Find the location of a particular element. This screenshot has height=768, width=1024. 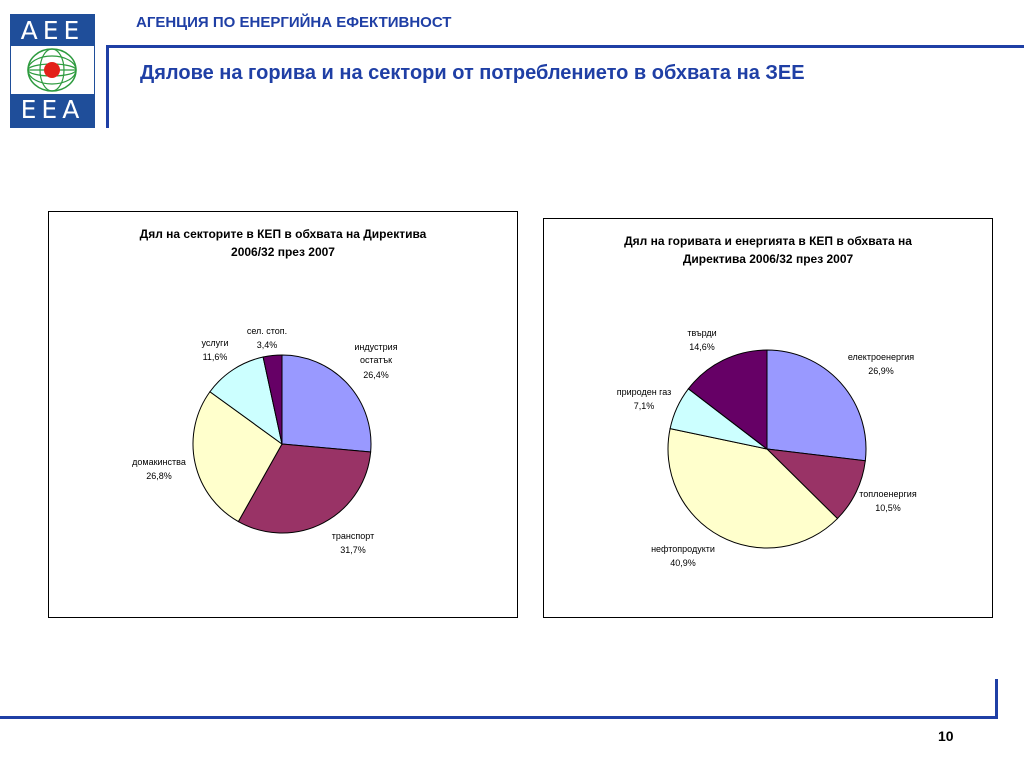

pie-slice-industry is located at coordinates (326, 403).